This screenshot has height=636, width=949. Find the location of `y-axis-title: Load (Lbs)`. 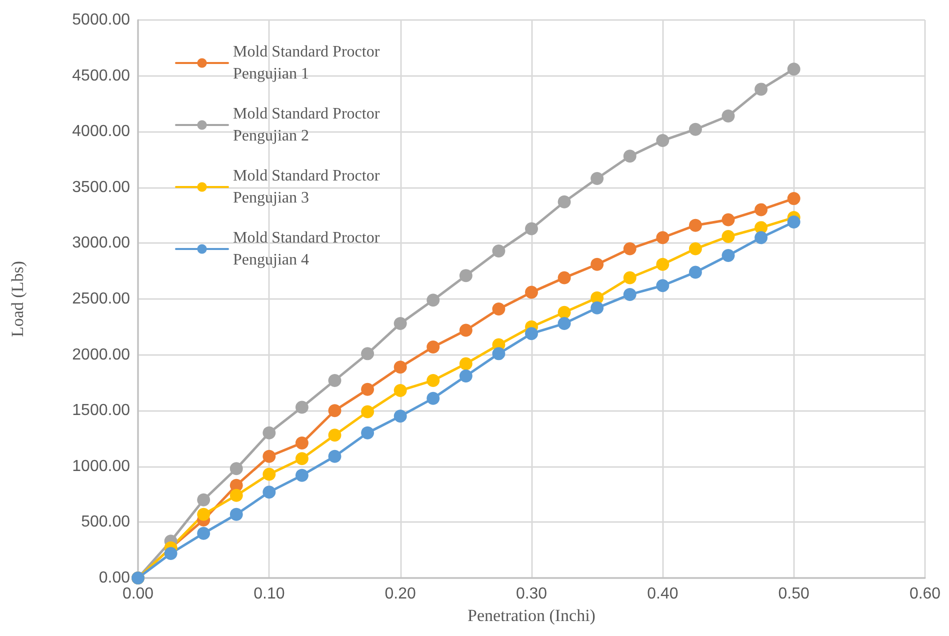

y-axis-title: Load (Lbs) is located at coordinates (17, 299).